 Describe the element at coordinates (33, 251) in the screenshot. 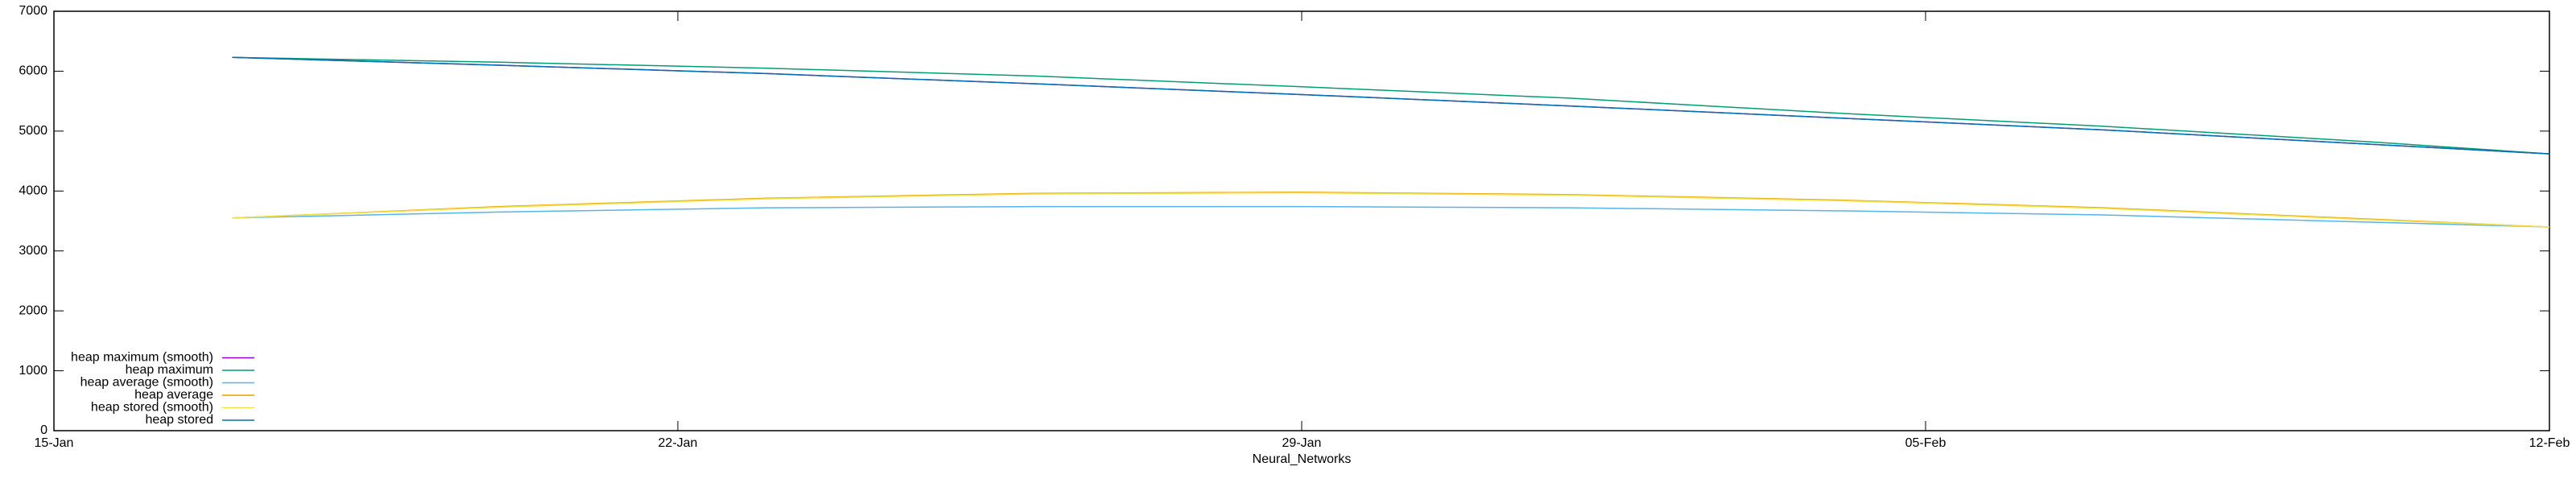

I see `y-tick-label: 3000` at that location.